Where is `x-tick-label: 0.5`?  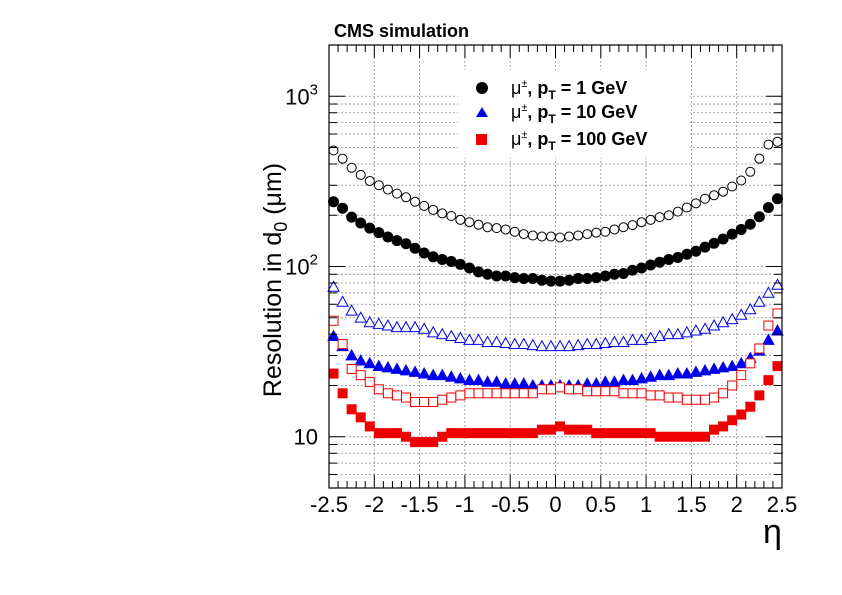 x-tick-label: 0.5 is located at coordinates (601, 504).